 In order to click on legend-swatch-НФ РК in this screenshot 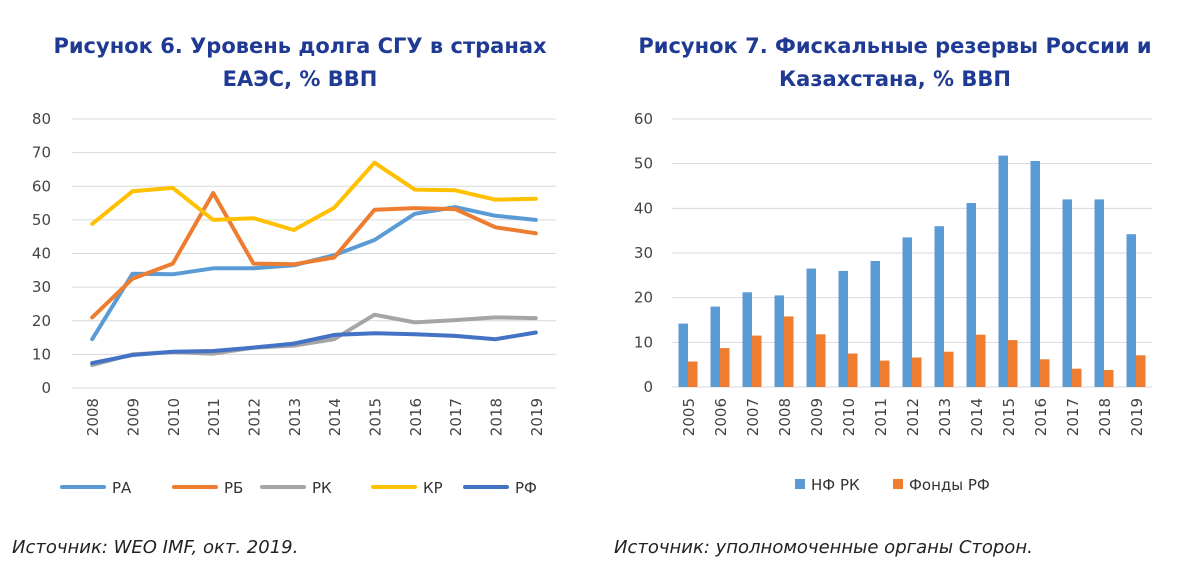, I will do `click(800, 484)`.